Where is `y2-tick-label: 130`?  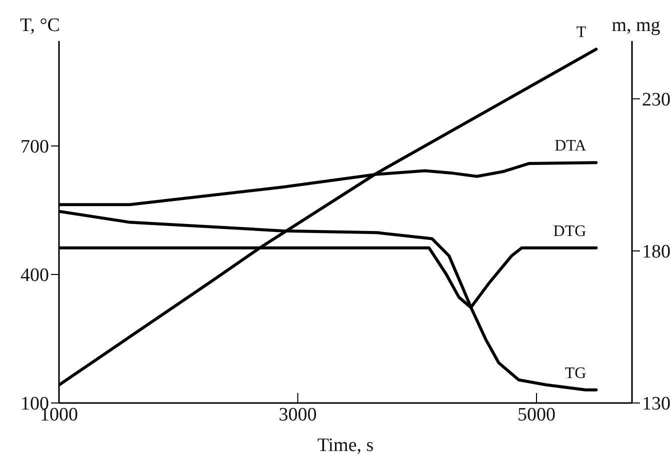 y2-tick-label: 130 is located at coordinates (656, 404).